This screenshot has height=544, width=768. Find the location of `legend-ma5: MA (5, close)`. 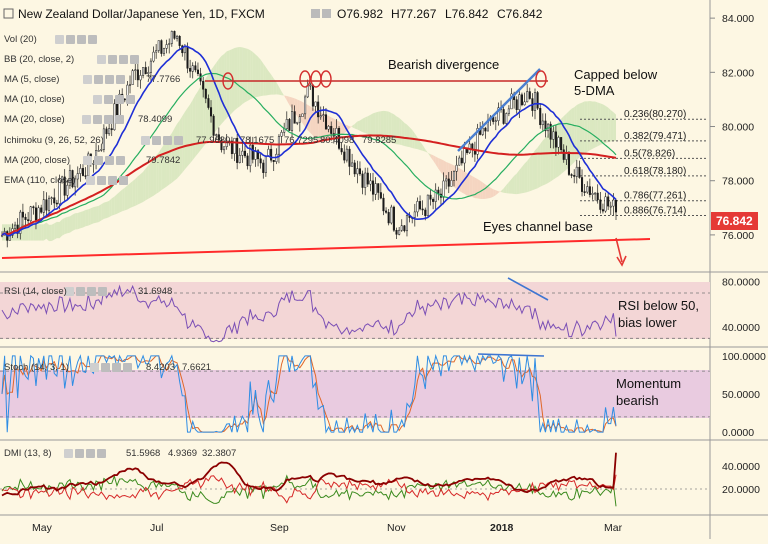

legend-ma5: MA (5, close) is located at coordinates (31, 79).